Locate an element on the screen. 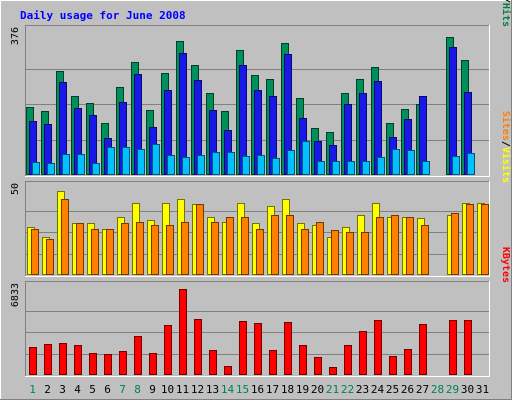  bar-pages-day-25: Pages 25: 69 is located at coordinates (396, 162).